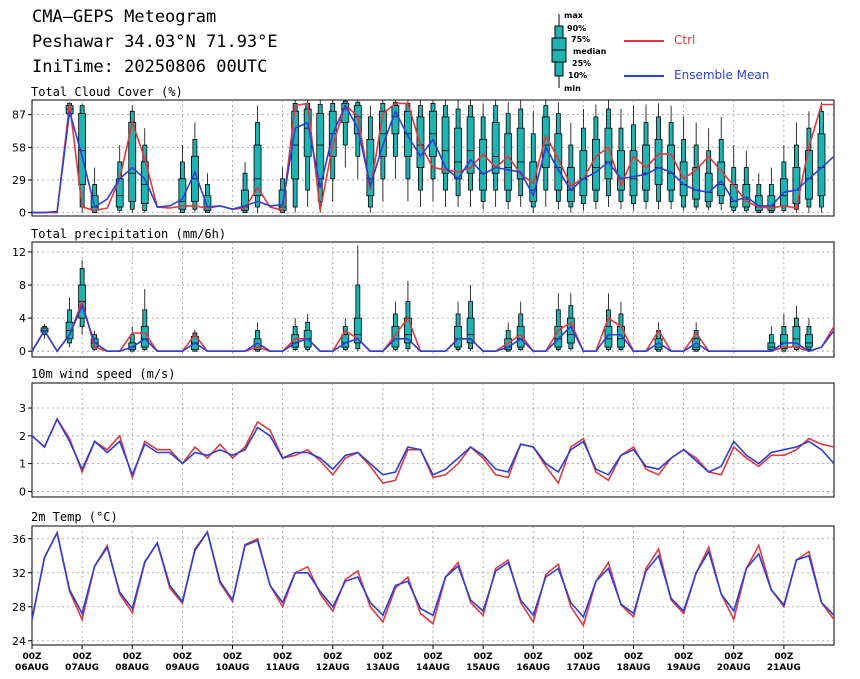 This screenshot has width=860, height=679. I want to click on x-tick-label-date: 16AUG, so click(533, 668).